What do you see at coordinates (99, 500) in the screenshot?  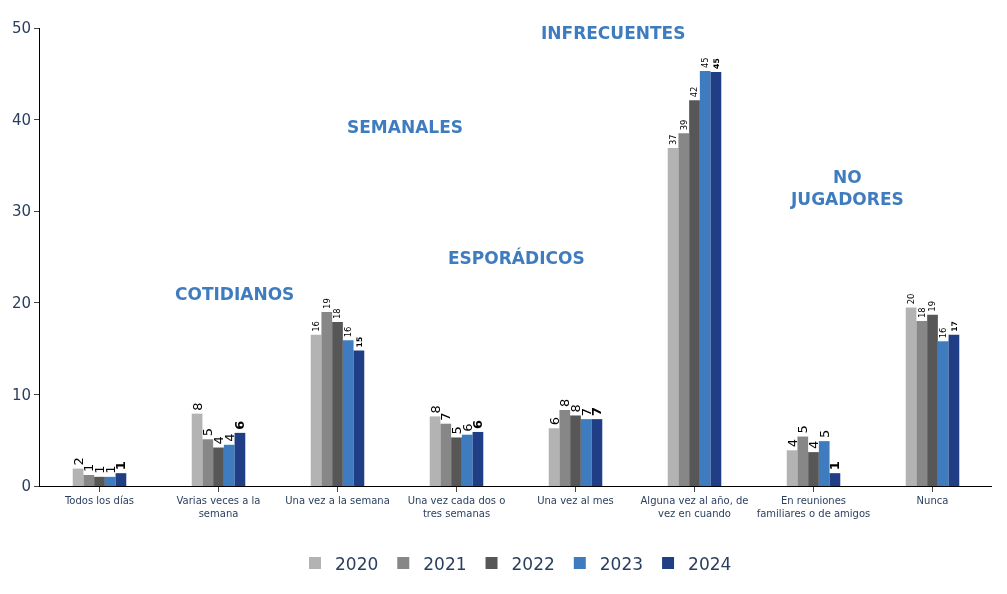 I see `x-tick-label: Todos los días` at bounding box center [99, 500].